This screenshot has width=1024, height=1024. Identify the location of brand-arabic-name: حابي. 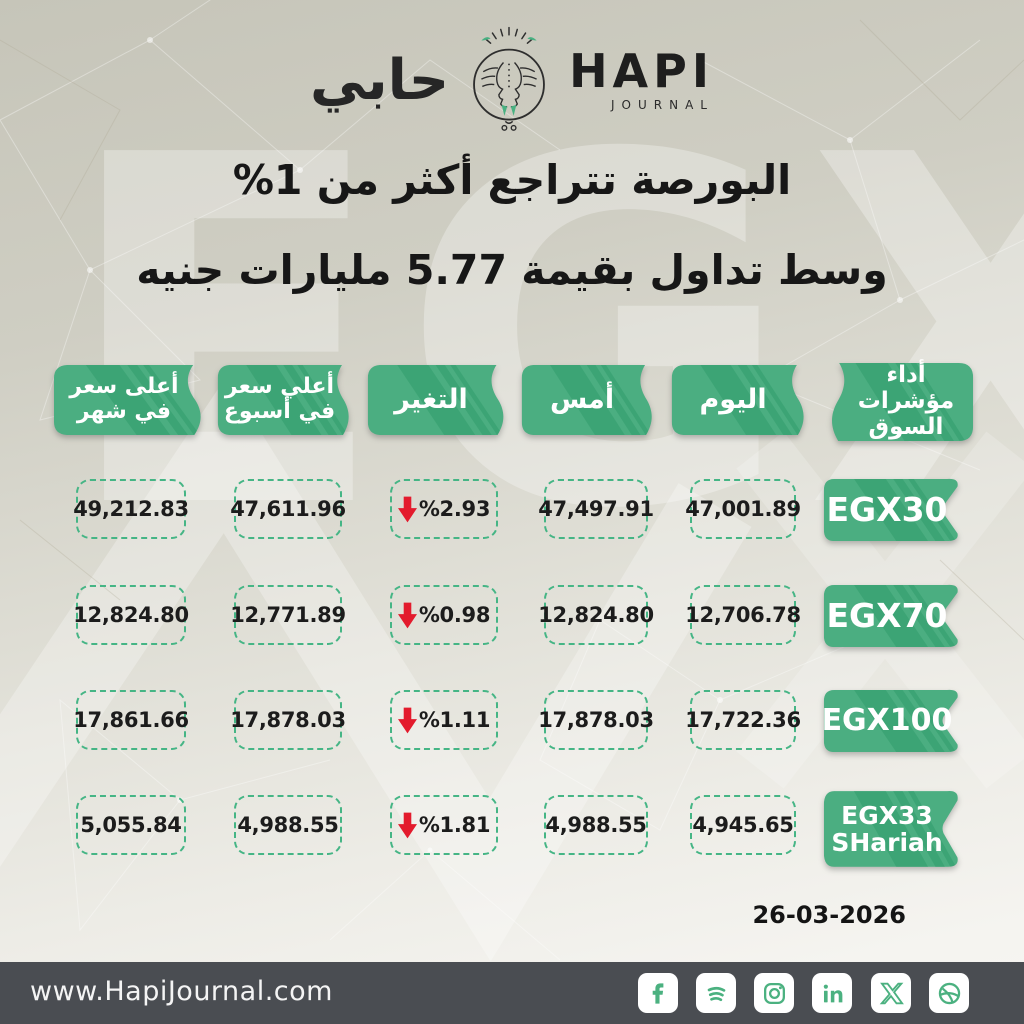
(379, 80).